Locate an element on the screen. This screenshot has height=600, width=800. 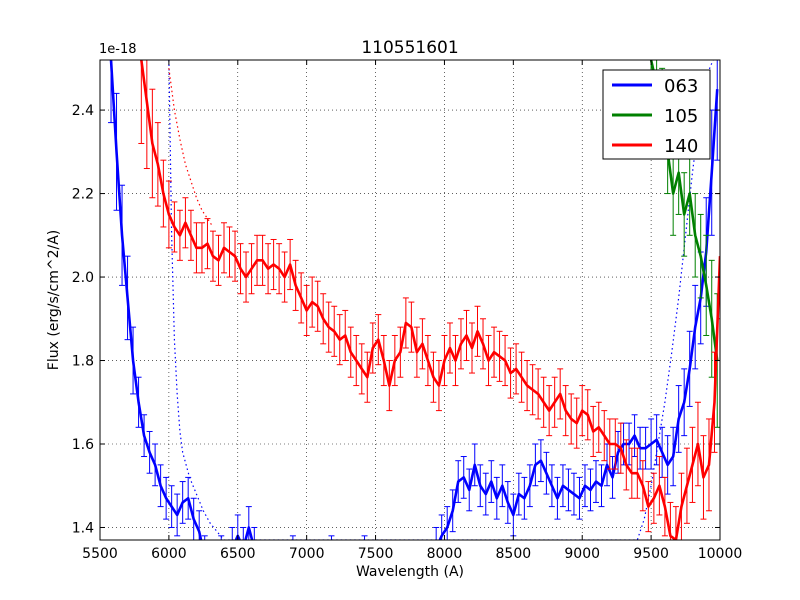
x-tick-label: 6000 is located at coordinates (169, 554).